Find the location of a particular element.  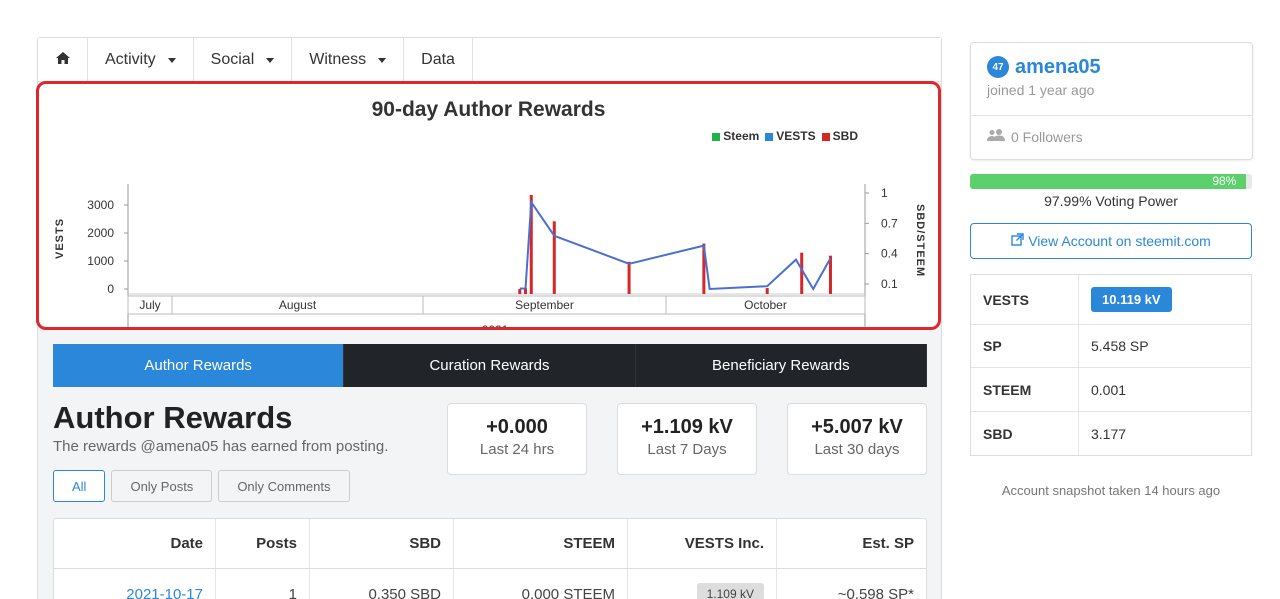

y-tick-label: 3000 is located at coordinates (100, 205).